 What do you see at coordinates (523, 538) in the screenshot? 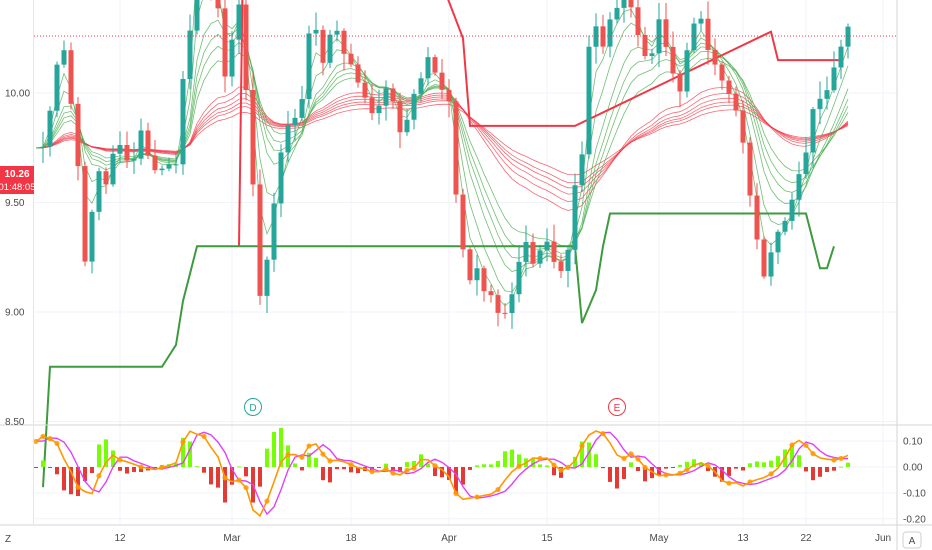
I see `time-axis: 12Mar18Apr15May1322Jun17` at bounding box center [523, 538].